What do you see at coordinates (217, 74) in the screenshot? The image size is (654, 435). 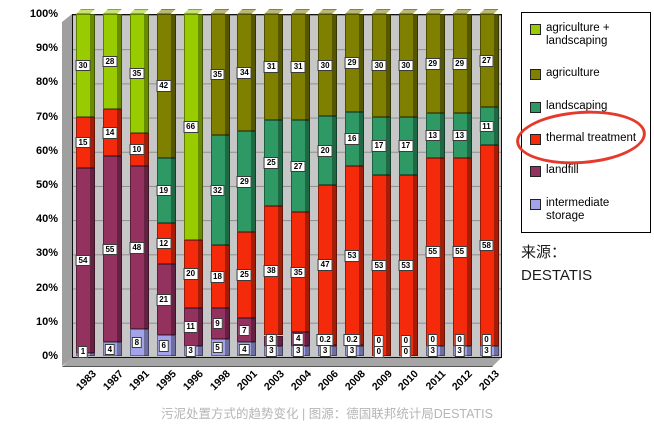 I see `value-label-agriculture-1998: 35` at bounding box center [217, 74].